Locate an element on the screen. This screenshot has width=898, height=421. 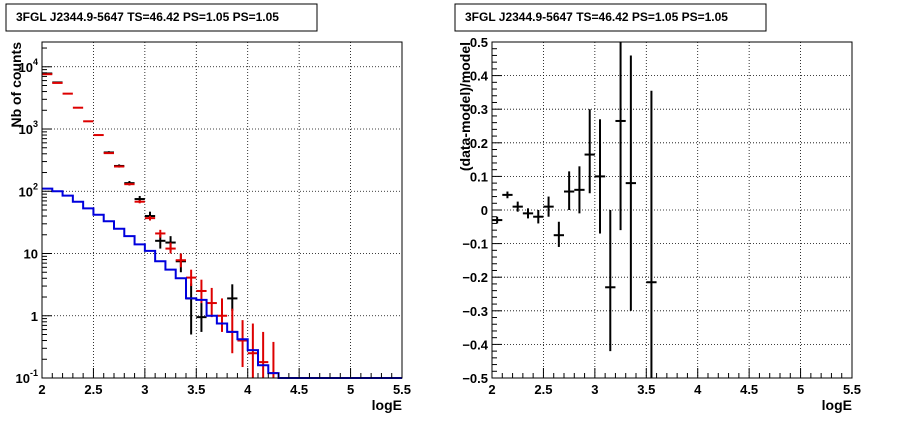
residual-y-tick-label: −0.3 is located at coordinates (475, 311).